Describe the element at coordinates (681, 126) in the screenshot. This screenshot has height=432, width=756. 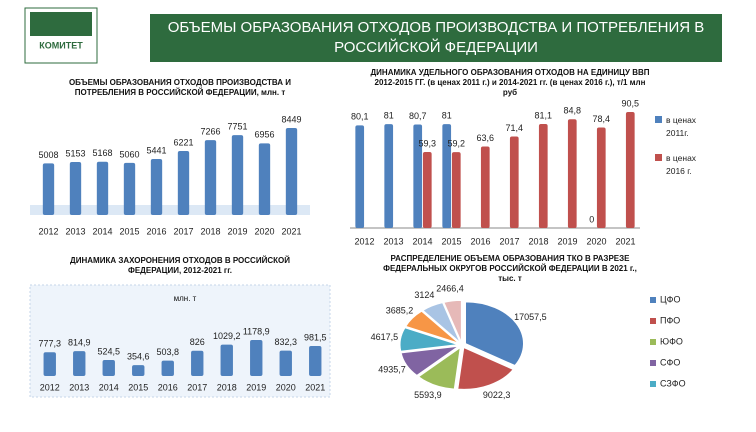
I see `legend-label: в ценах 2011г.` at that location.